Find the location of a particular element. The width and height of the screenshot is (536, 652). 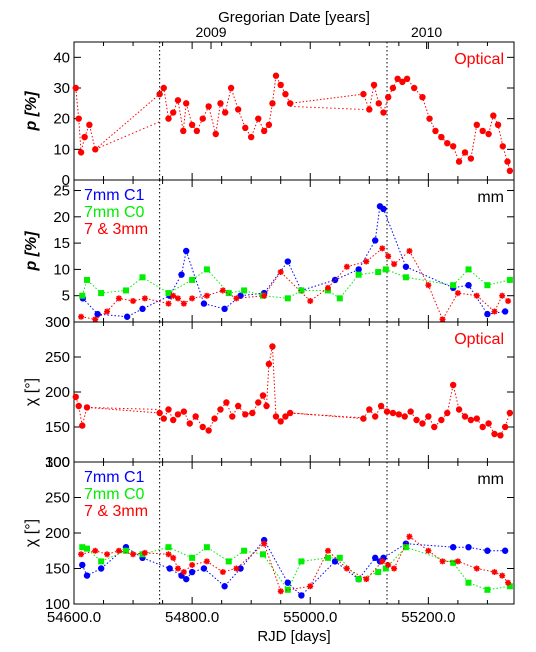

gap-link-line is located at coordinates (123, 408).